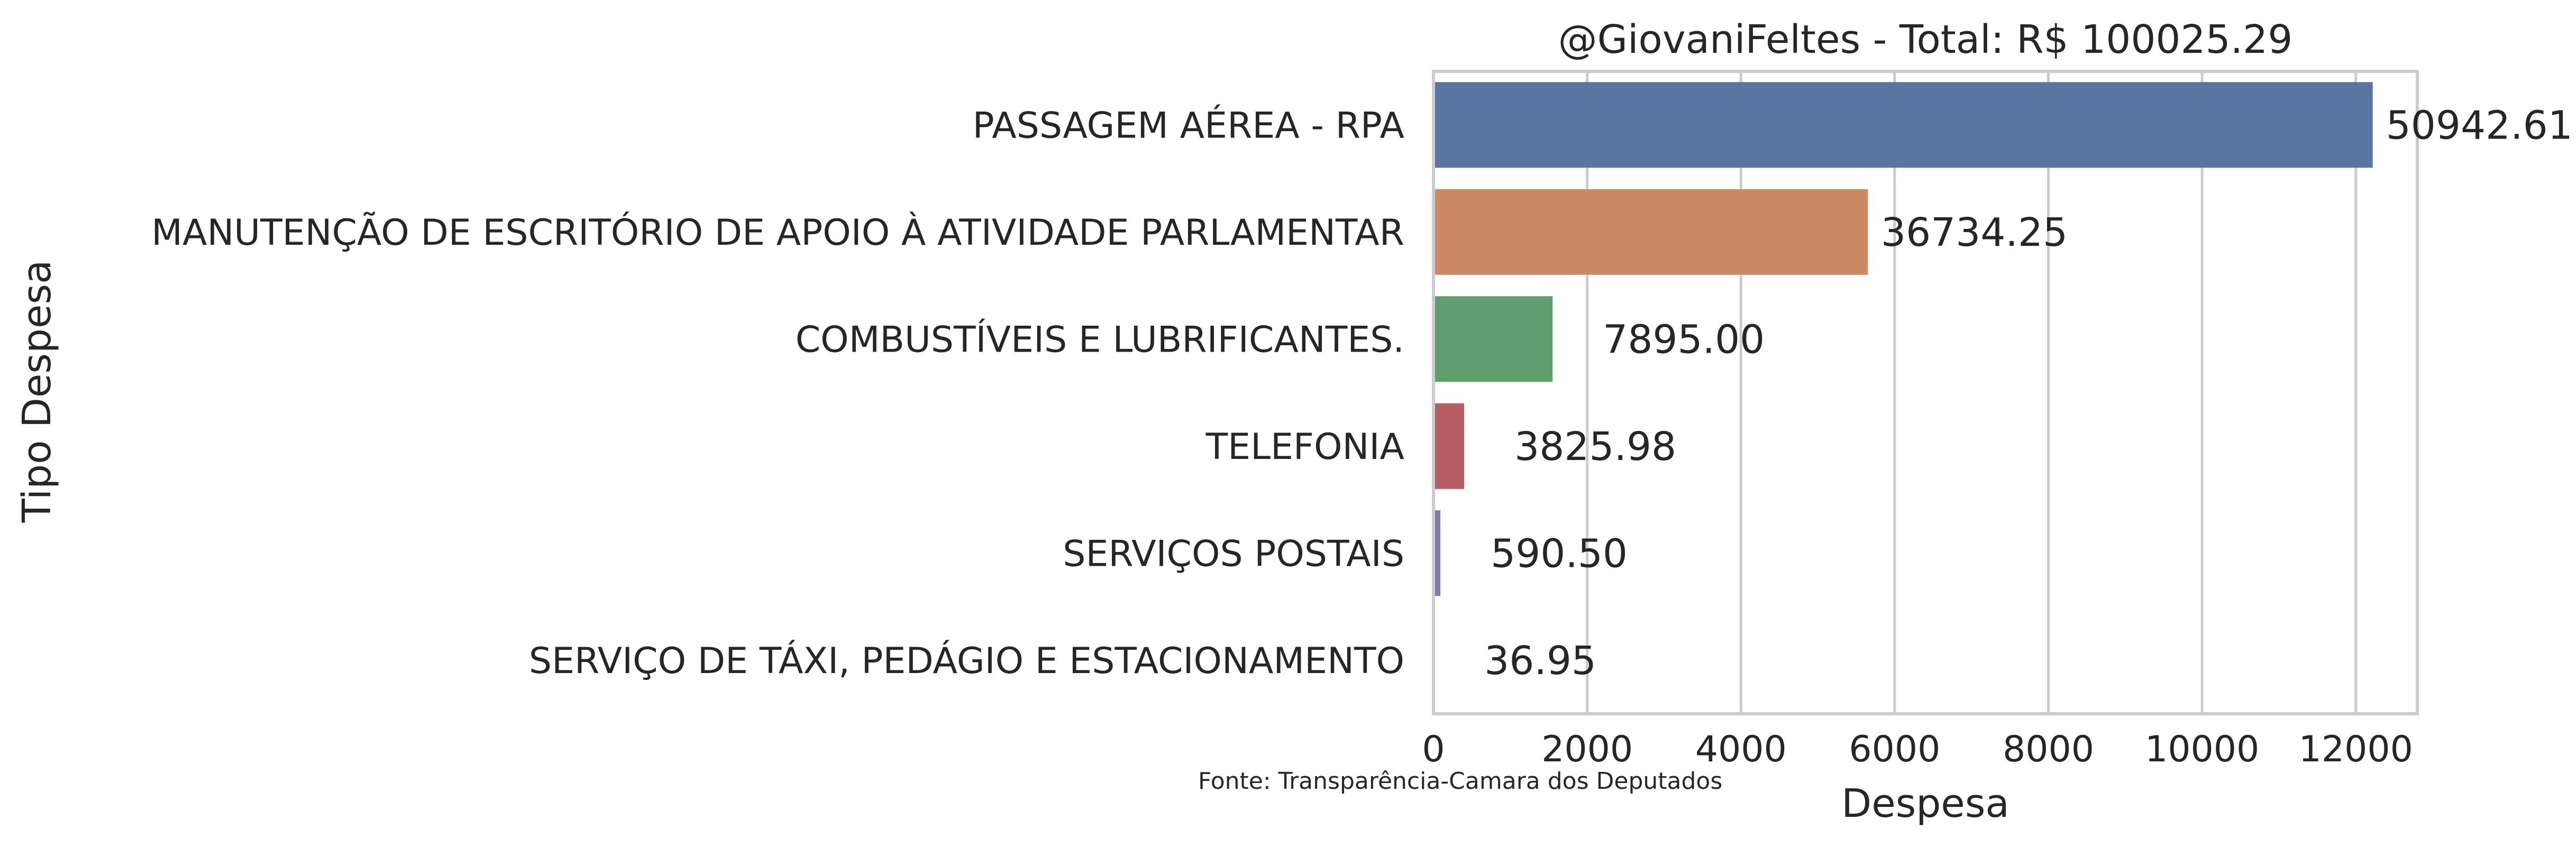 This screenshot has height=847, width=2576. What do you see at coordinates (1559, 553) in the screenshot?
I see `value-label: 590.50` at bounding box center [1559, 553].